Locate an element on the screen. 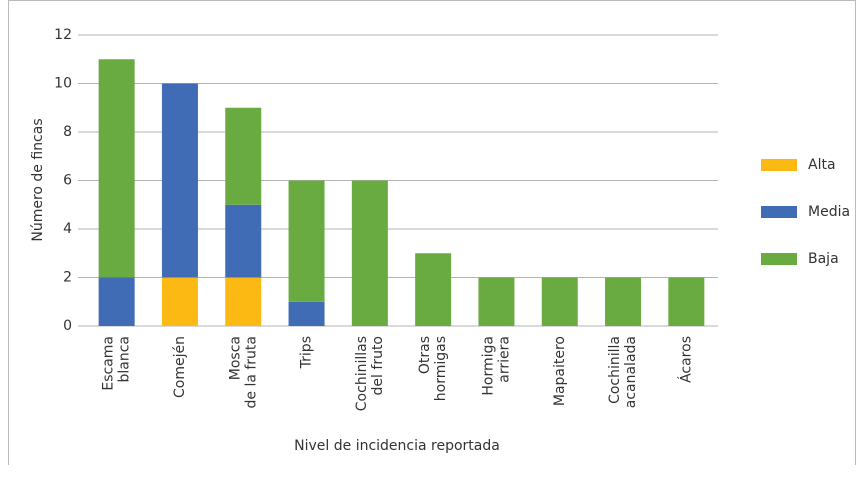  y-tick-label: 6 is located at coordinates (67, 181).